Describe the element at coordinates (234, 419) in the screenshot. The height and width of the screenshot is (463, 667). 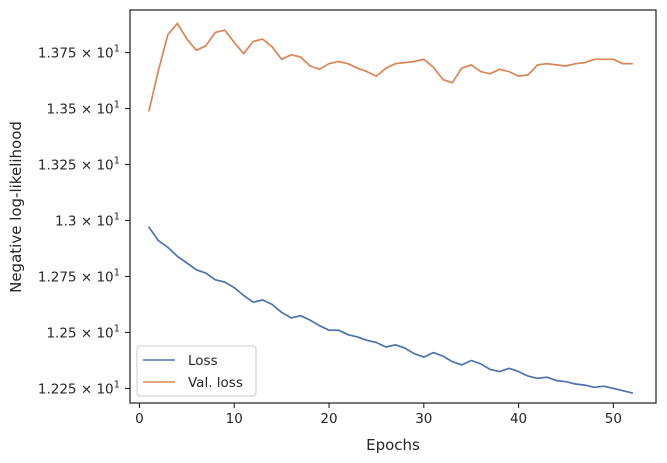
I see `x-tick-label: 10` at that location.